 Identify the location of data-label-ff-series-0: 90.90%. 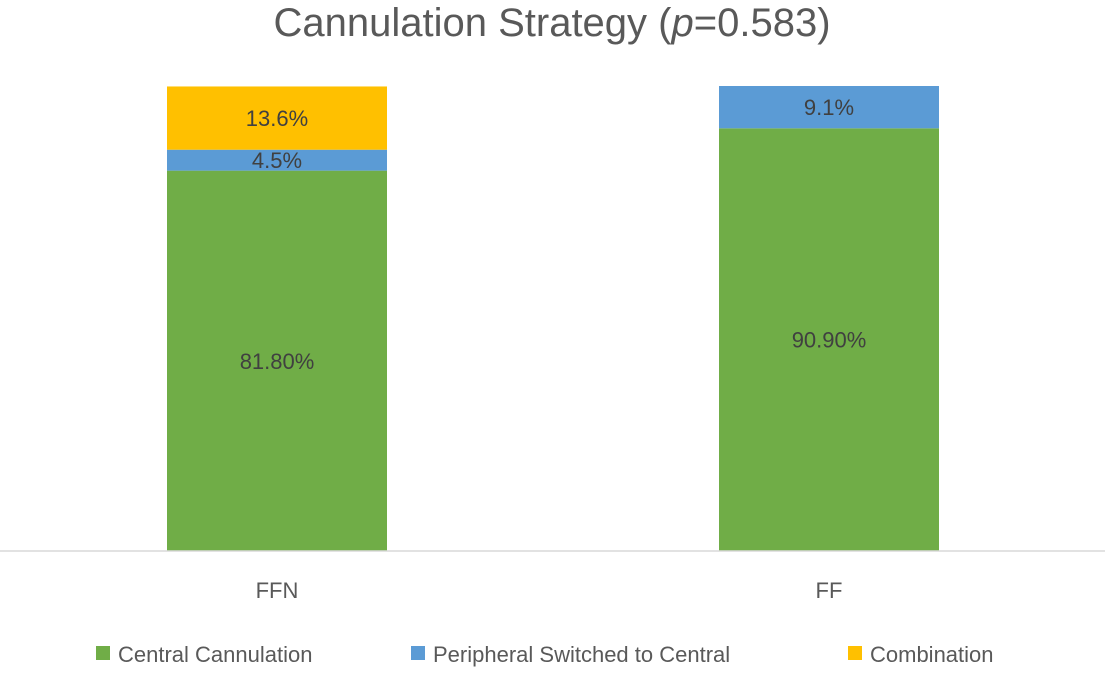
(829, 340).